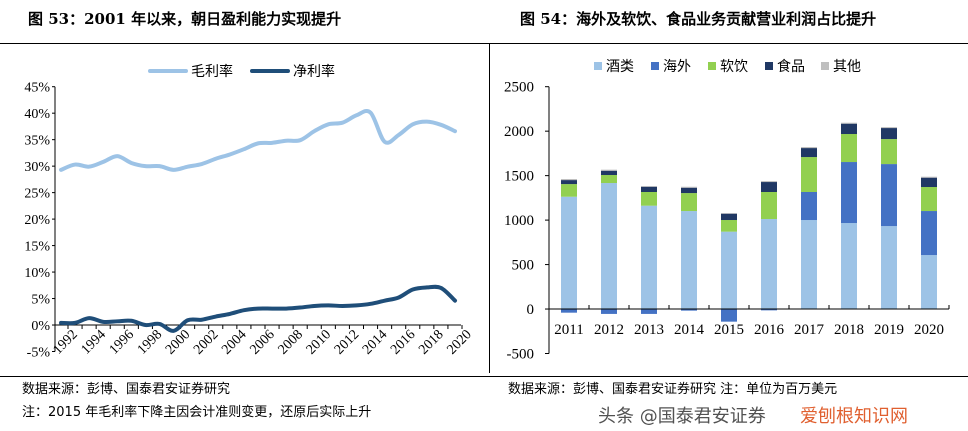 Image resolution: width=968 pixels, height=431 pixels. Describe the element at coordinates (37, 194) in the screenshot. I see `y-tick-label: 25%` at that location.